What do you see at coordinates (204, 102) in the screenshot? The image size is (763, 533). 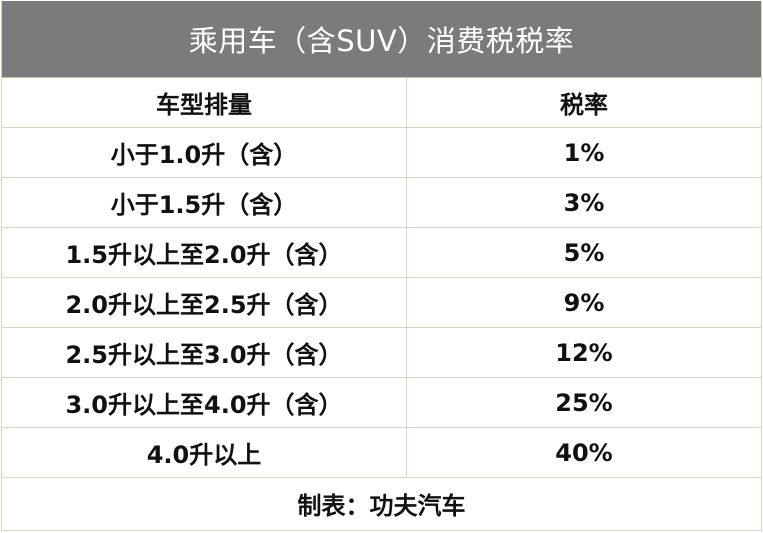 I see `column-header-displacement: 车型排量` at bounding box center [204, 102].